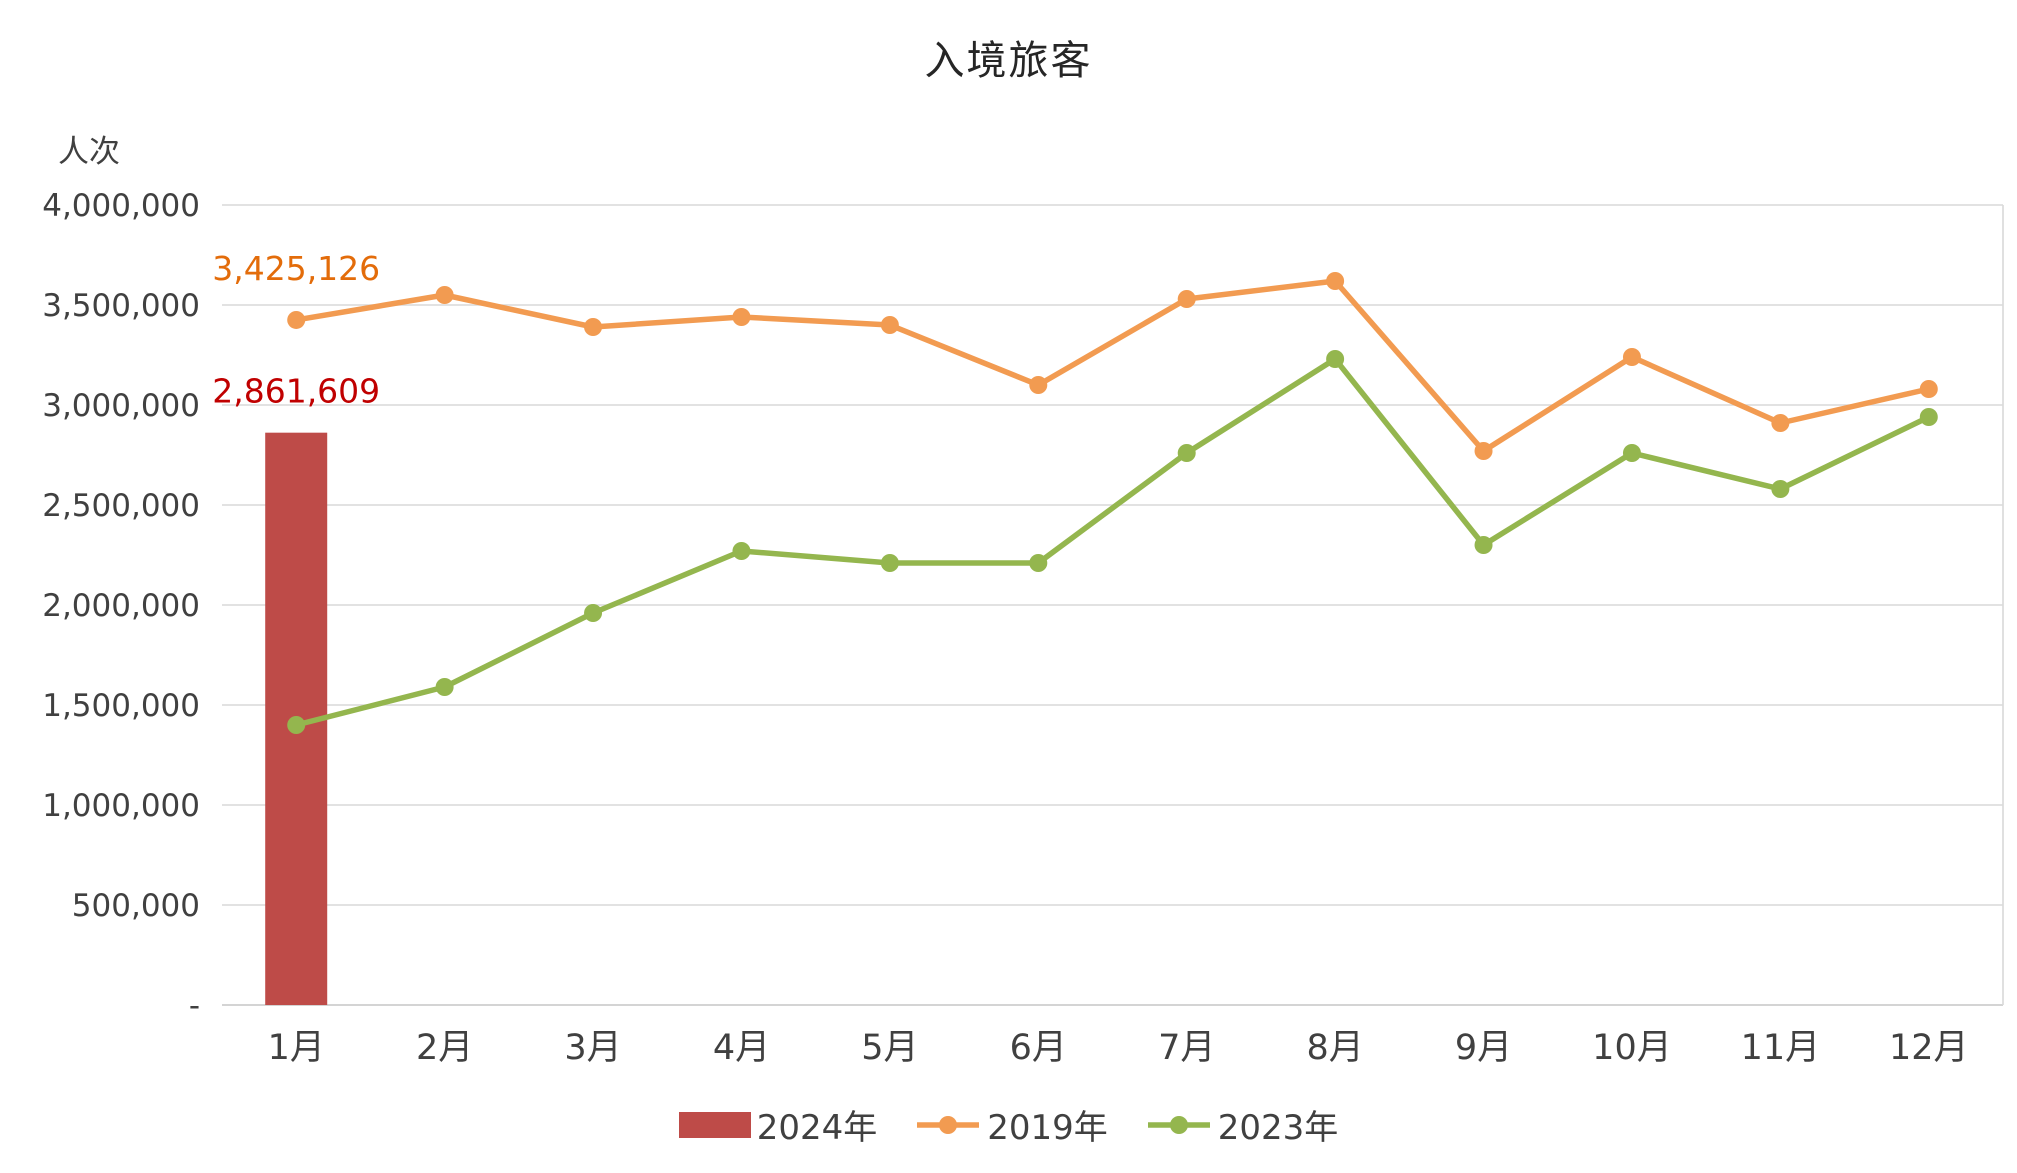  Describe the element at coordinates (121, 206) in the screenshot. I see `y-tick-label: 4,000,000` at that location.